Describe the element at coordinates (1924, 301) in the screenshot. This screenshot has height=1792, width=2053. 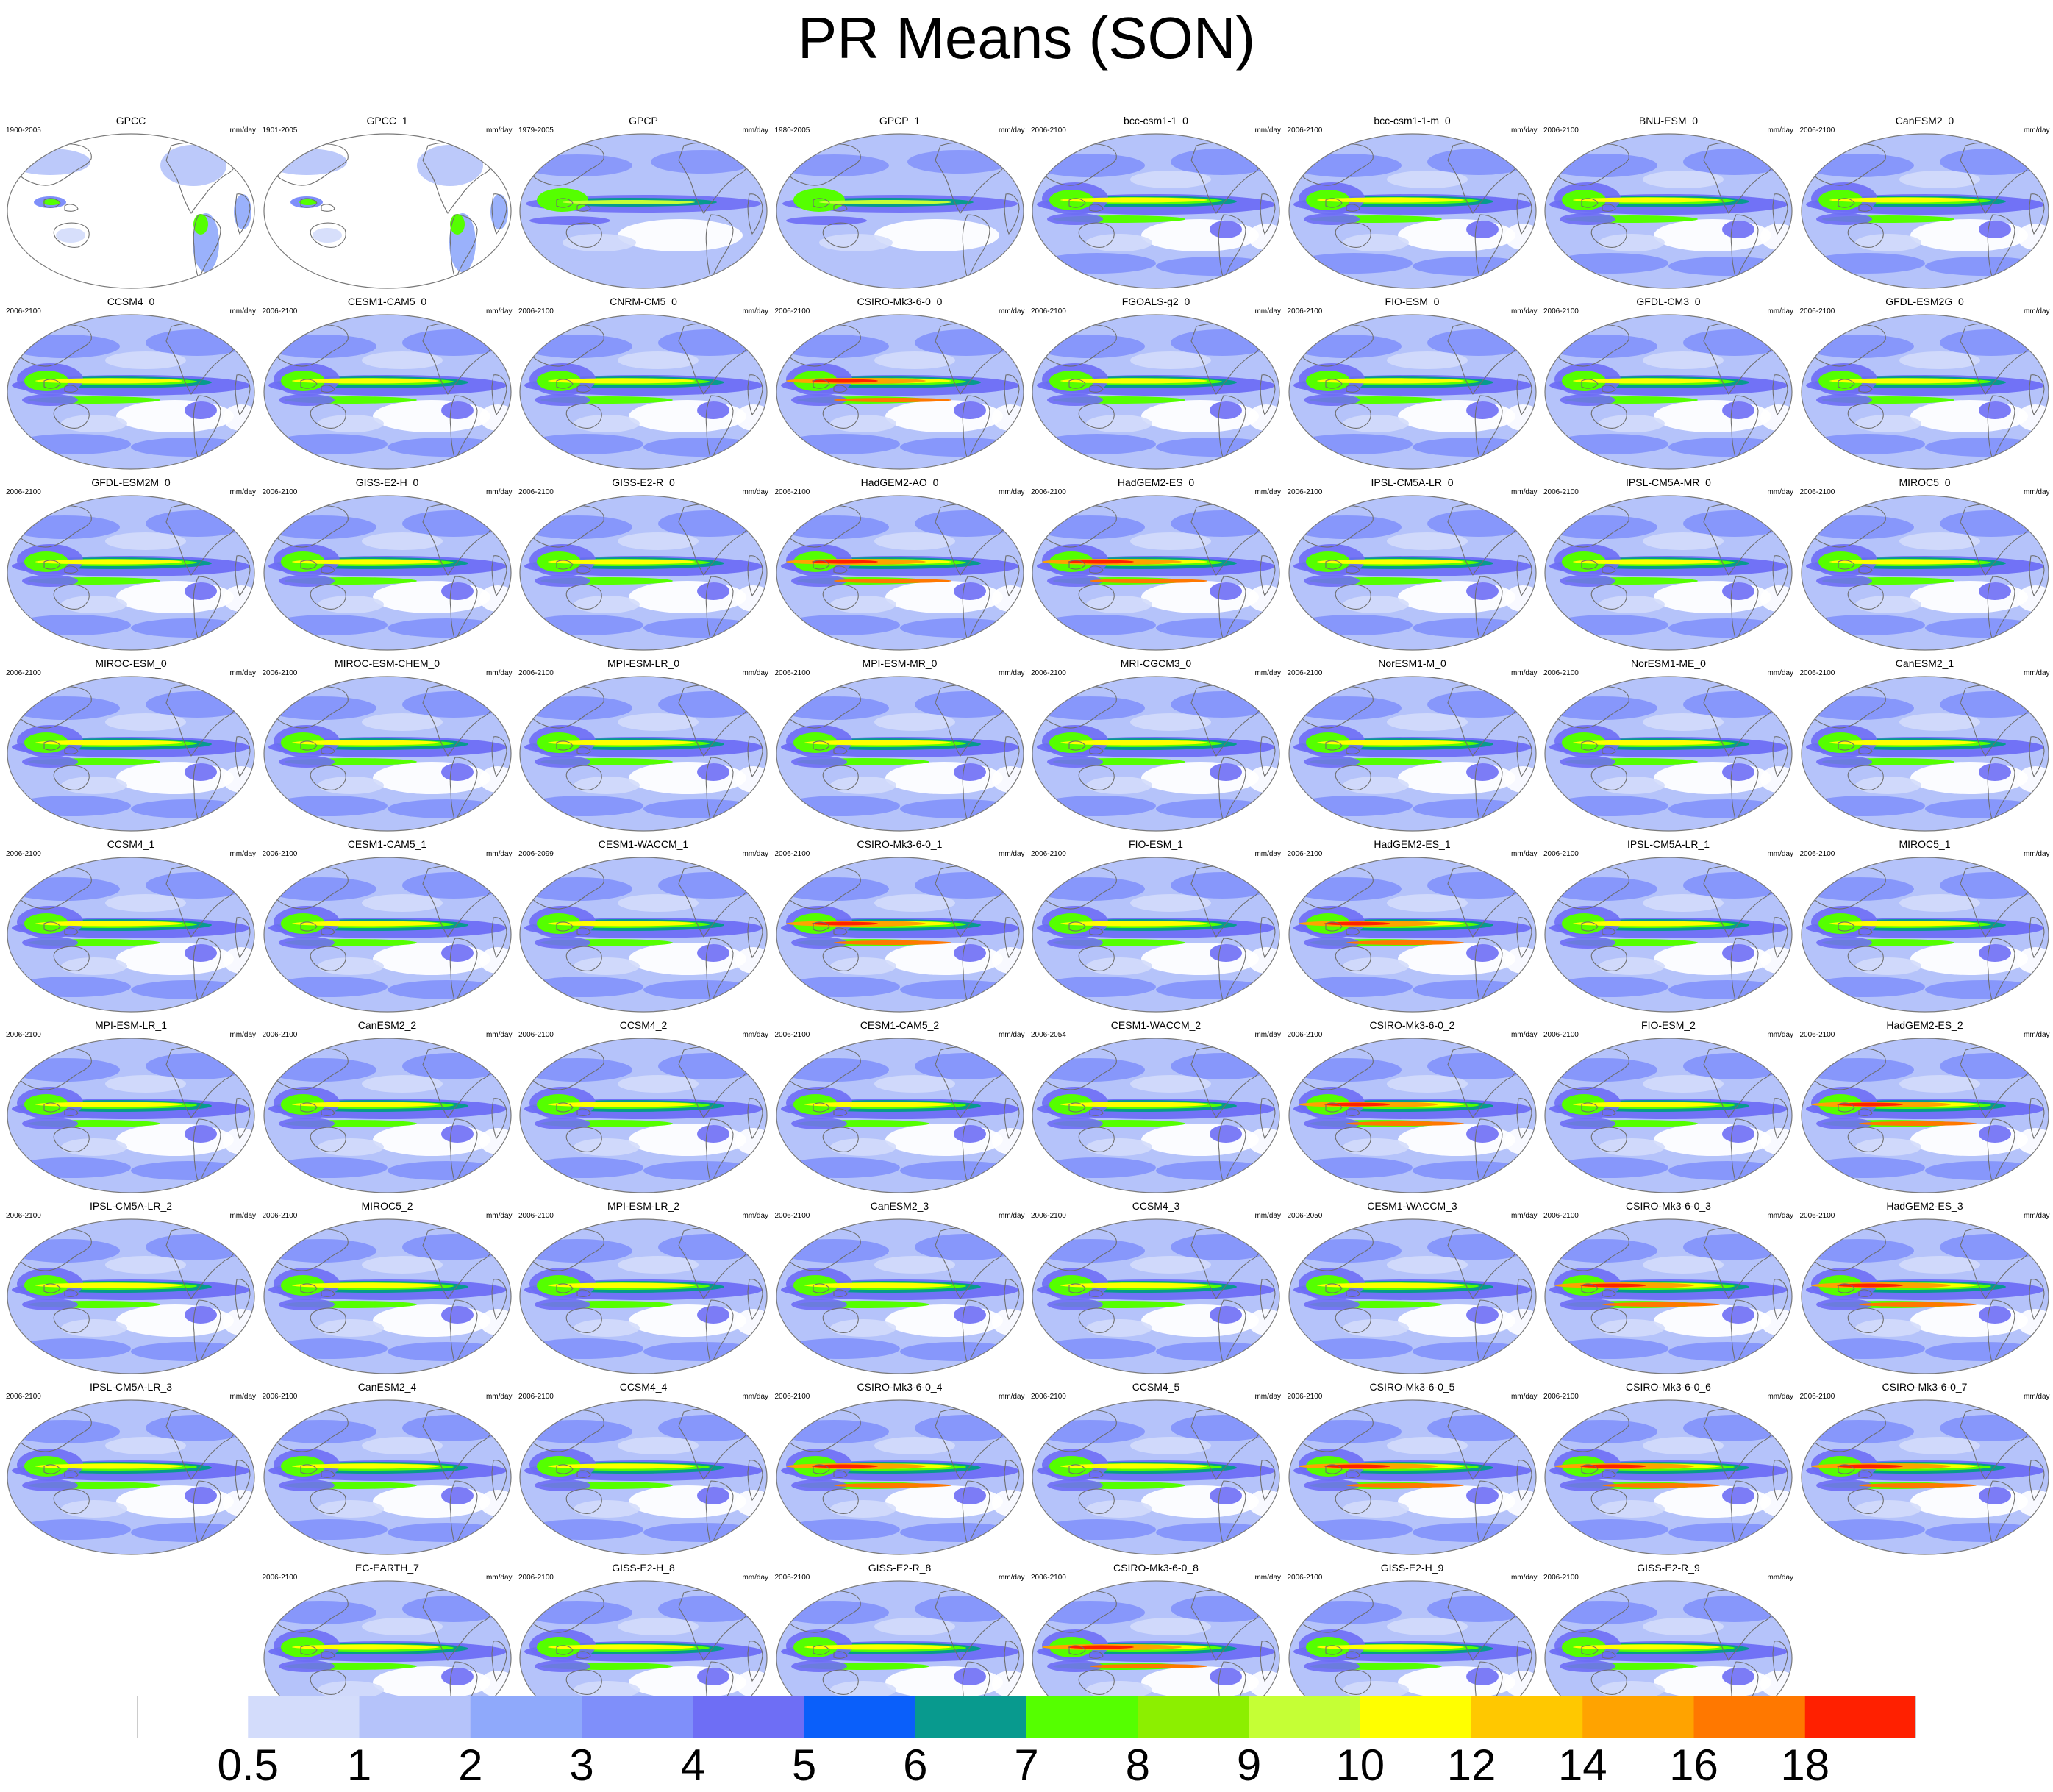
I see `panel-title: GFDL-ESM2G_0` at that location.